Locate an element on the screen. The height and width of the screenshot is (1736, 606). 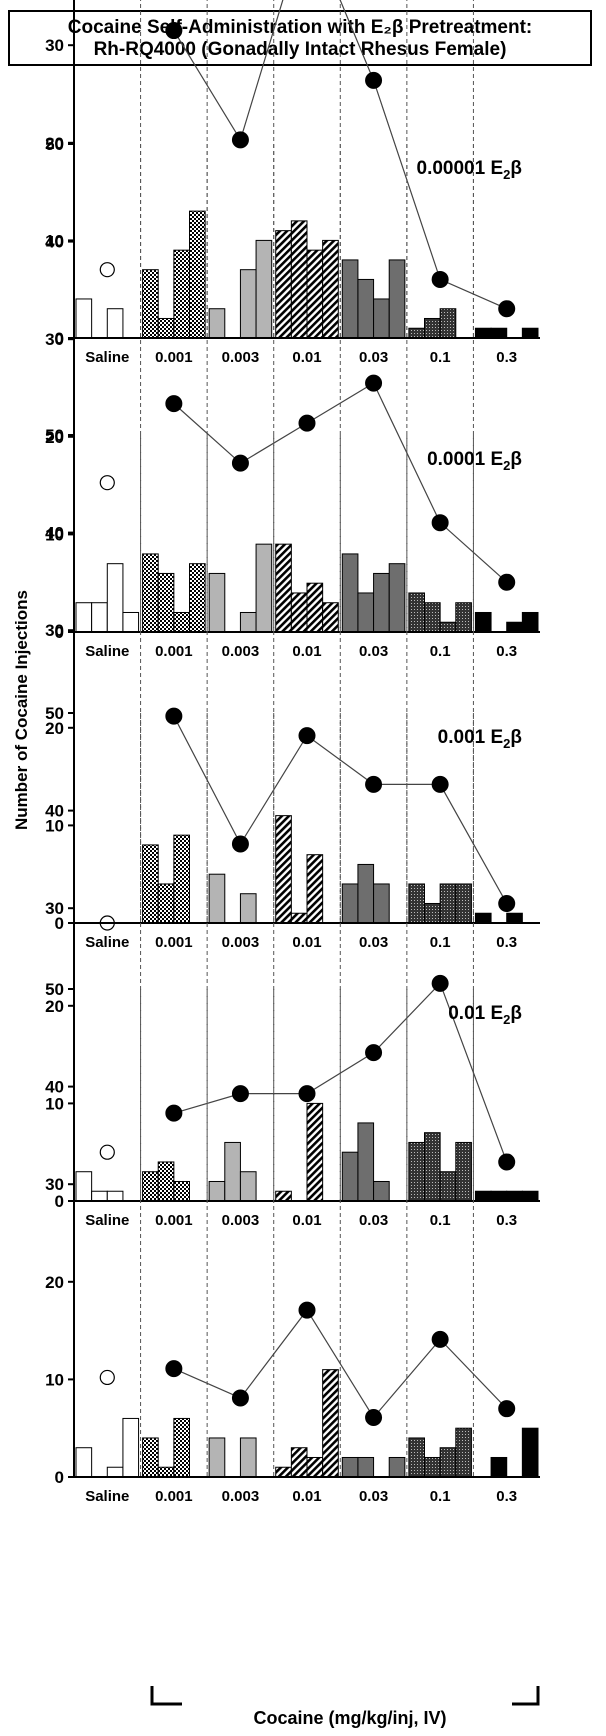
x-bracket-right is located at coordinates (526, 1696).